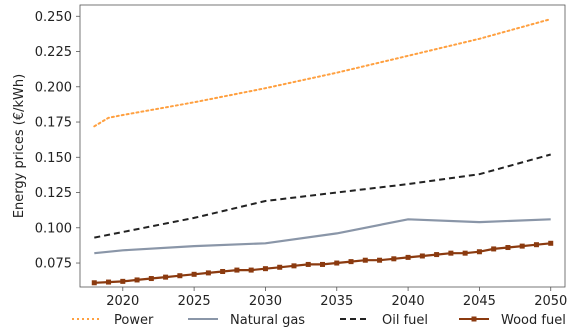 This screenshot has height=332, width=573. I want to click on y-tick-label: 0.225, so click(53, 52).